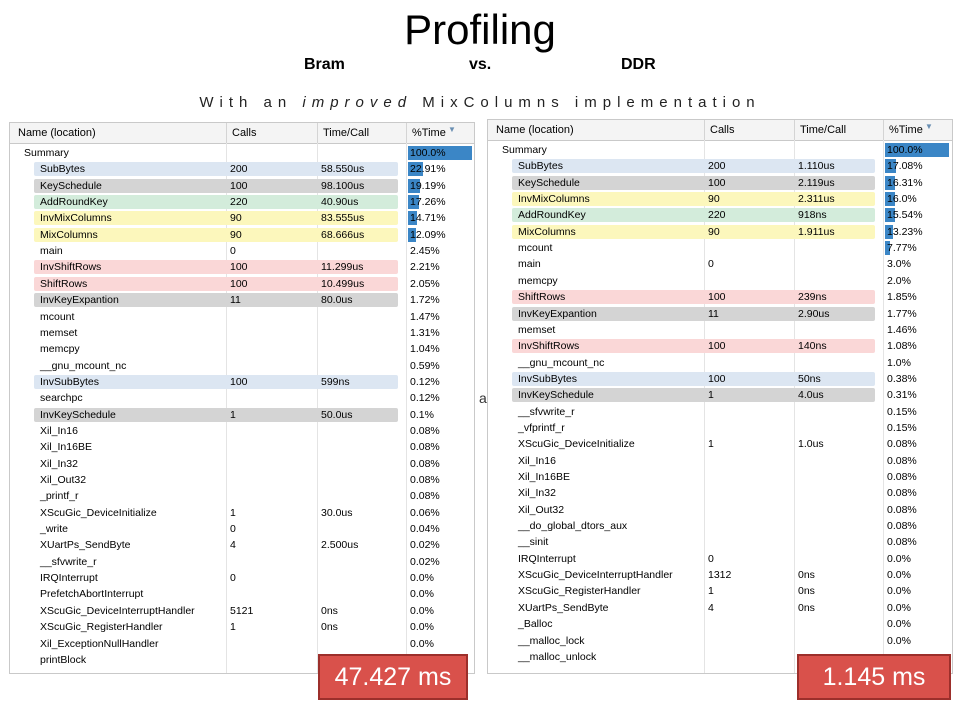 This screenshot has height=720, width=960. I want to click on table-row: InvMixColumns 90 83.555us 14.71%, so click(242, 218).